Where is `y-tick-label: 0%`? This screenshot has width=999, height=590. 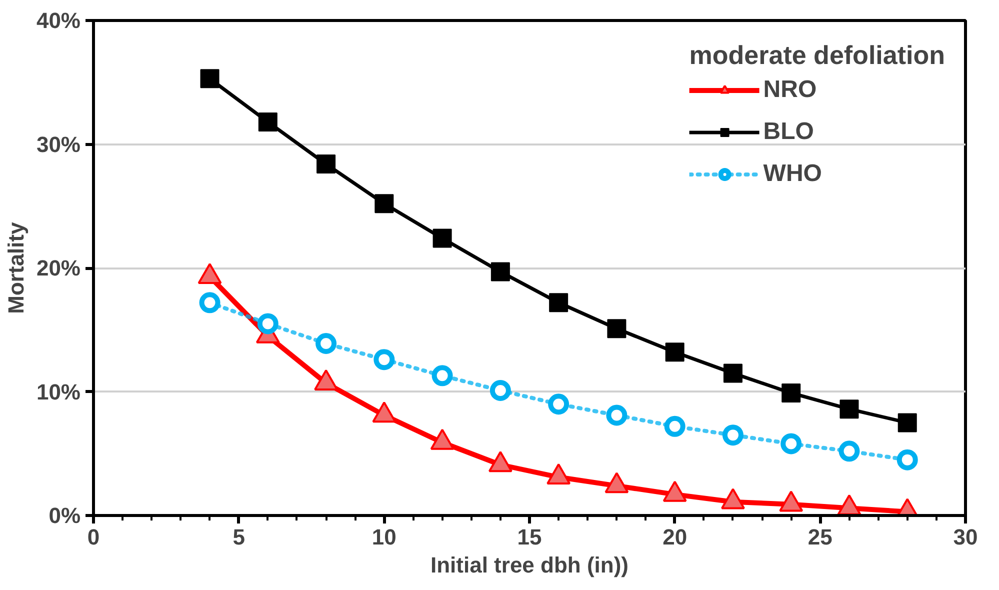
y-tick-label: 0% is located at coordinates (64, 515).